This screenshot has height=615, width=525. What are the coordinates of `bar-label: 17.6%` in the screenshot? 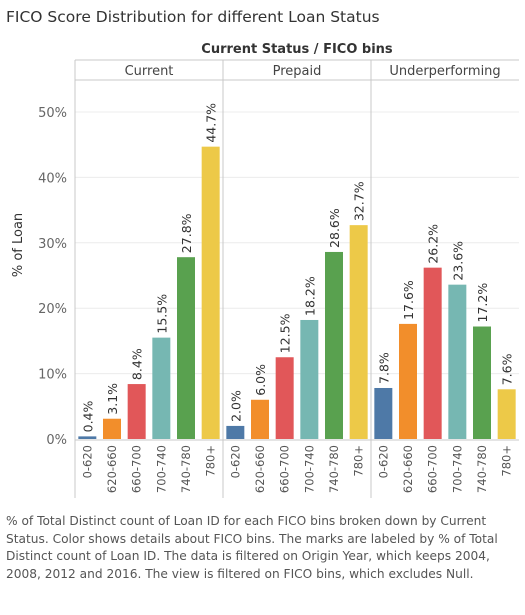 It's located at (408, 300).